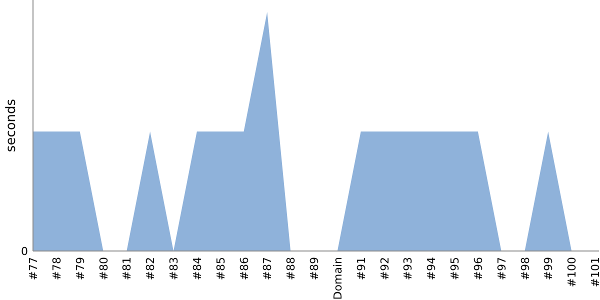 Image resolution: width=600 pixels, height=300 pixels. What do you see at coordinates (221, 268) in the screenshot?
I see `x-tick-label: #85` at bounding box center [221, 268].